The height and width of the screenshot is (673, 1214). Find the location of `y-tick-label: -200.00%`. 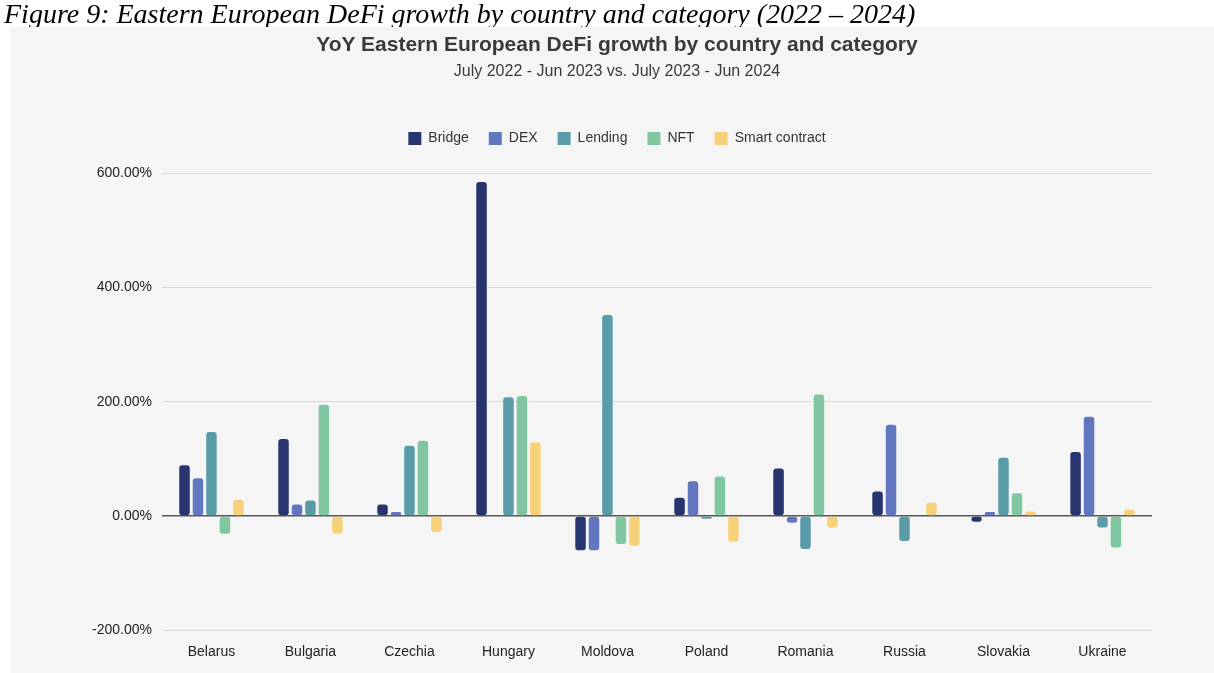

y-tick-label: -200.00% is located at coordinates (121, 629).